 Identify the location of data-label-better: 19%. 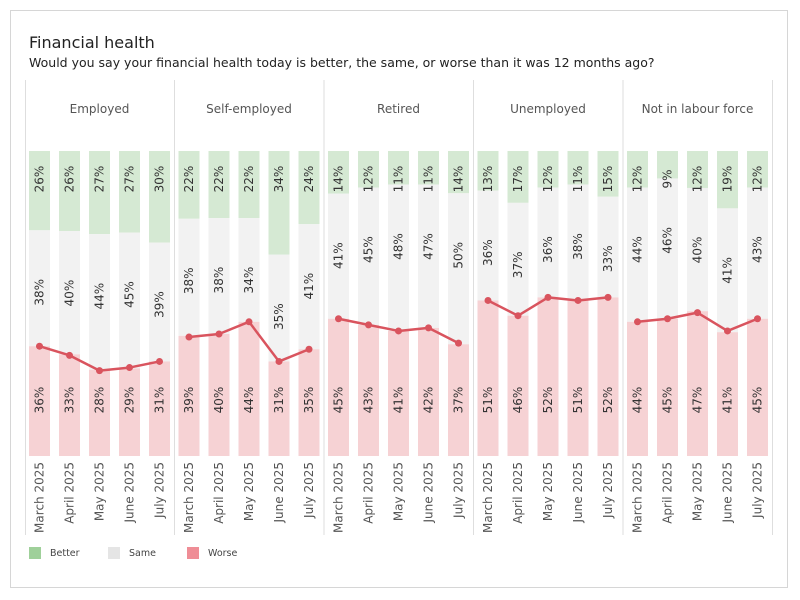
(728, 179).